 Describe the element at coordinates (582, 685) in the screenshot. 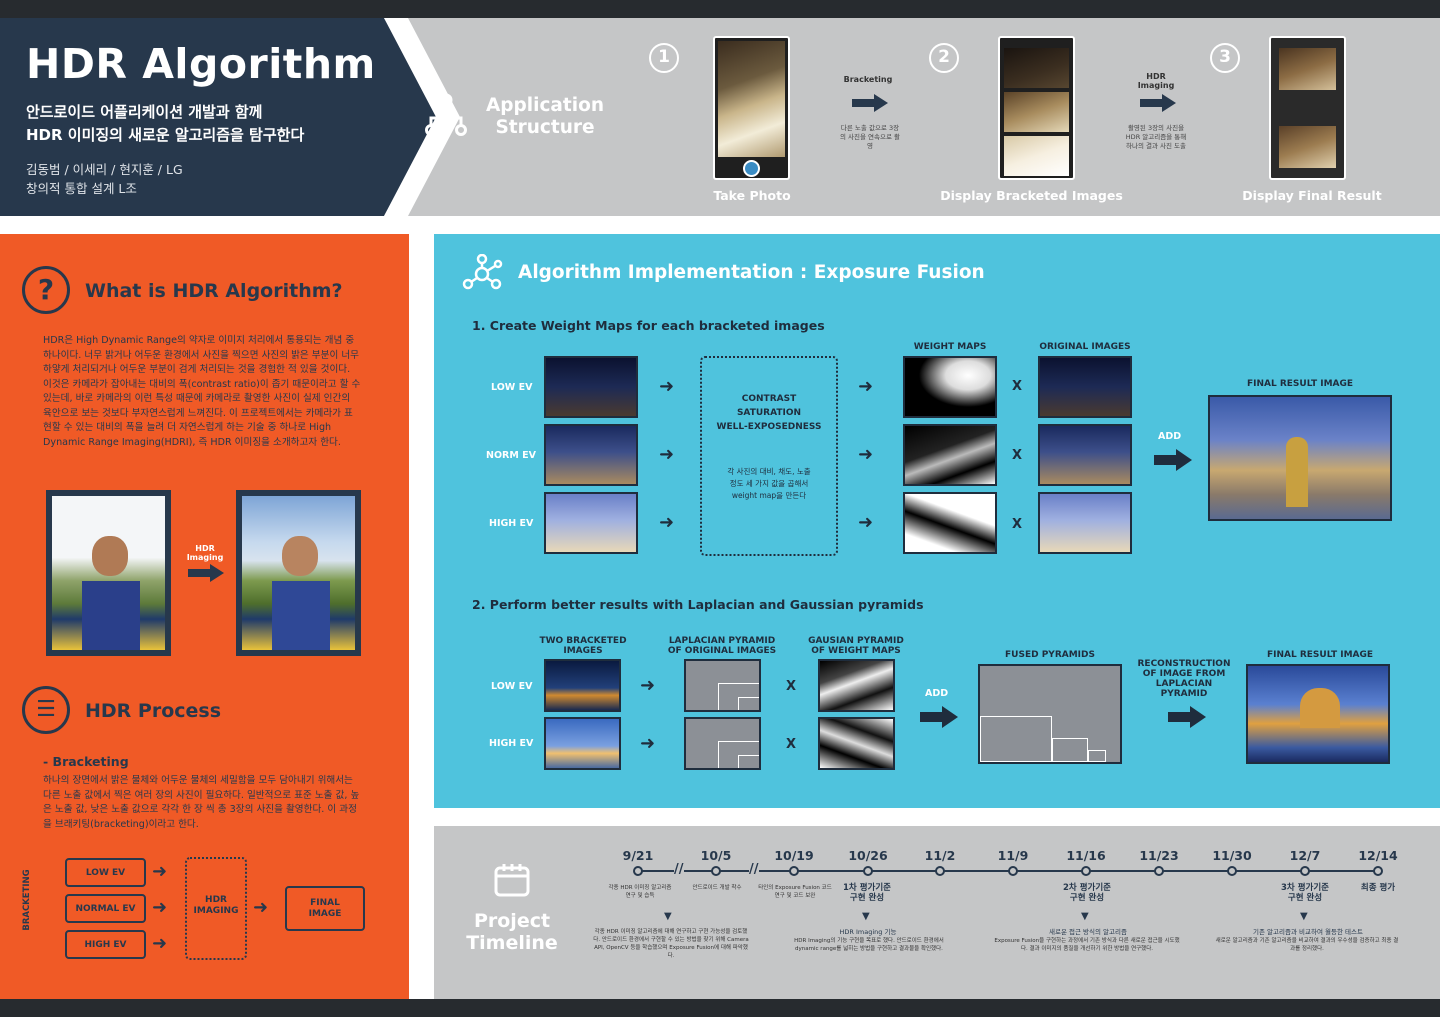

I see `bridge-low-ev` at that location.